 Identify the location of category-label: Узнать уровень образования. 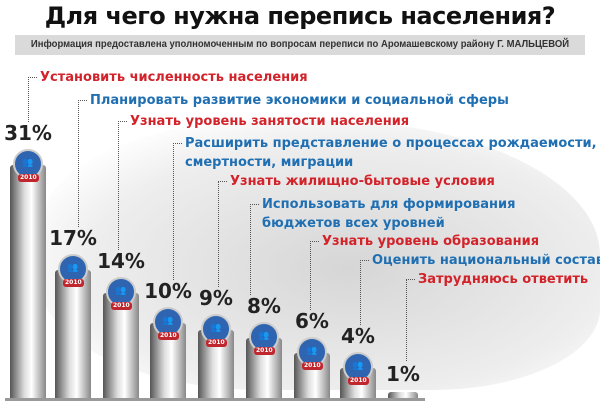
(431, 241).